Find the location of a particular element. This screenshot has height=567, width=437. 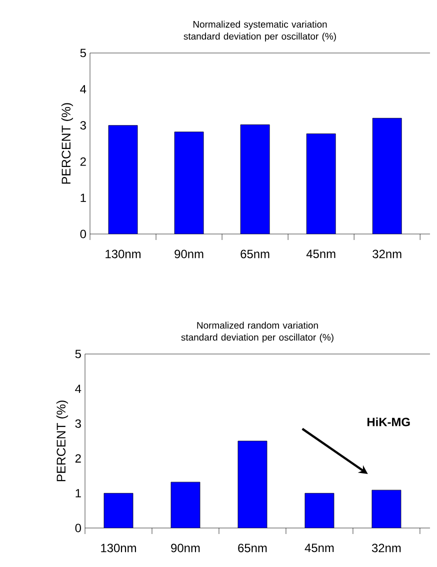

annotation: HiK-MG is located at coordinates (388, 421).